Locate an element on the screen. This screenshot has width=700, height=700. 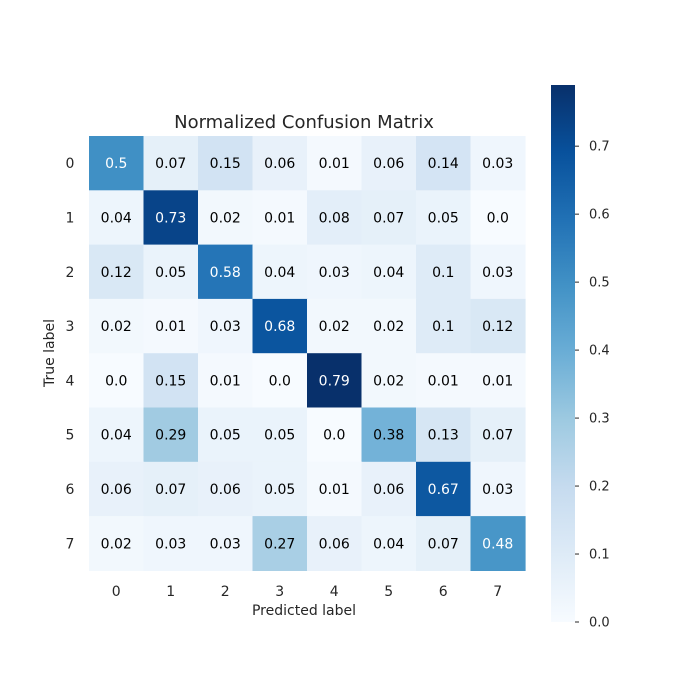
x-tick-label: 3 is located at coordinates (279, 592).